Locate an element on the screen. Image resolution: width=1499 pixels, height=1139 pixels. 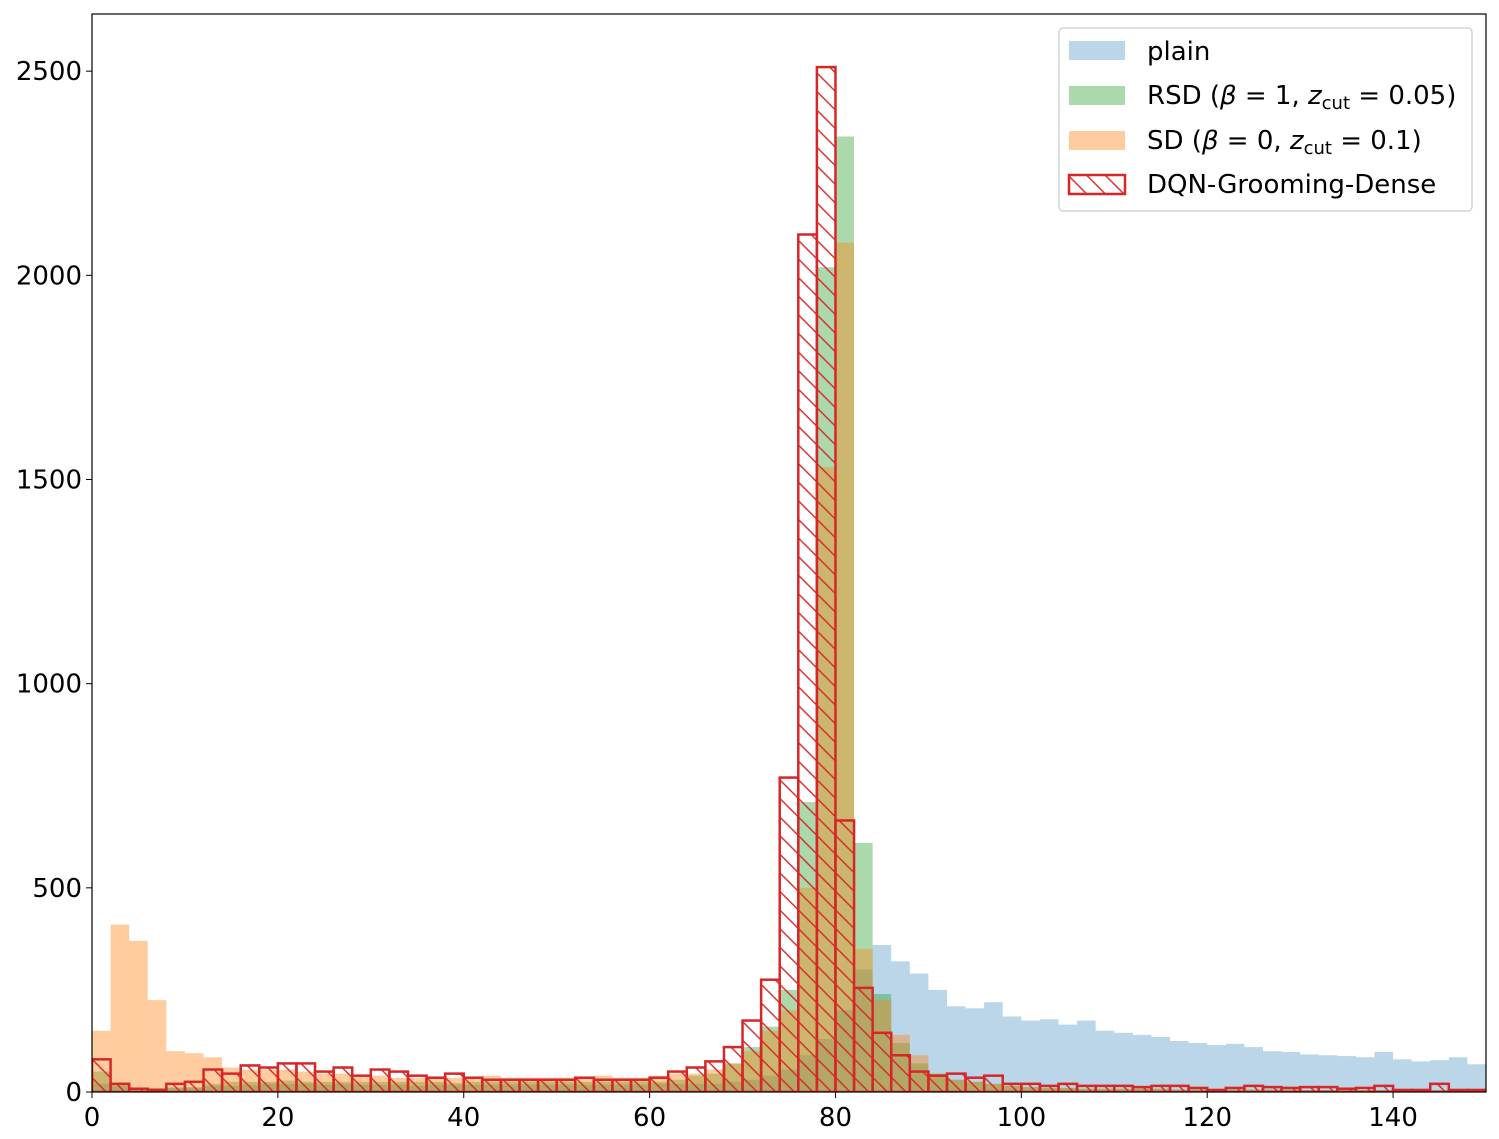
x-tick-label: 80 is located at coordinates (835, 1118).